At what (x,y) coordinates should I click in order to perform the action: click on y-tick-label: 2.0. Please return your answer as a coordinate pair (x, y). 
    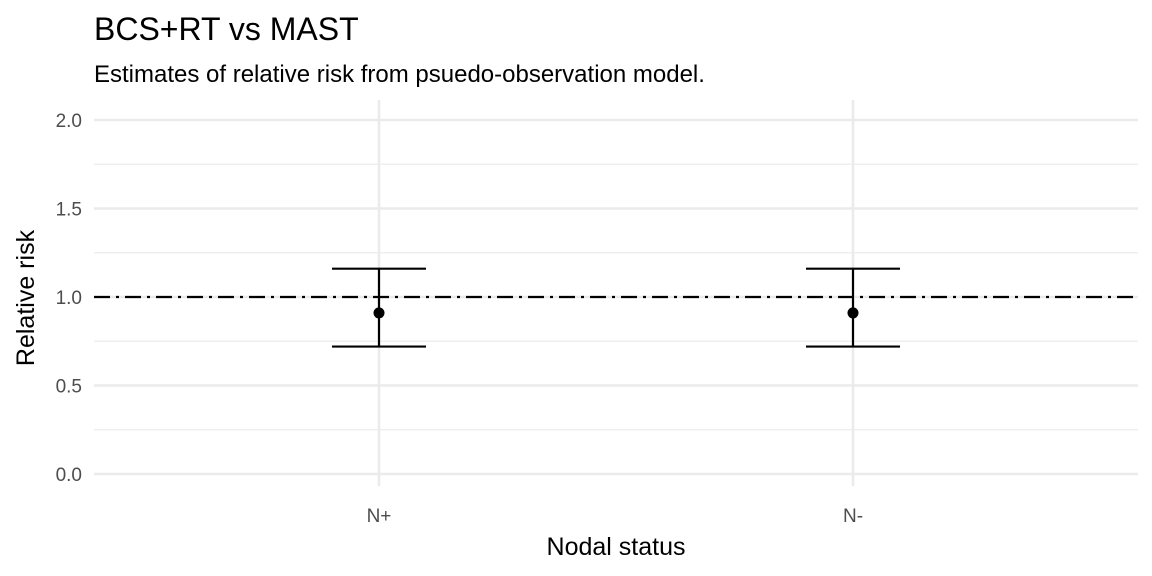
    Looking at the image, I should click on (69, 121).